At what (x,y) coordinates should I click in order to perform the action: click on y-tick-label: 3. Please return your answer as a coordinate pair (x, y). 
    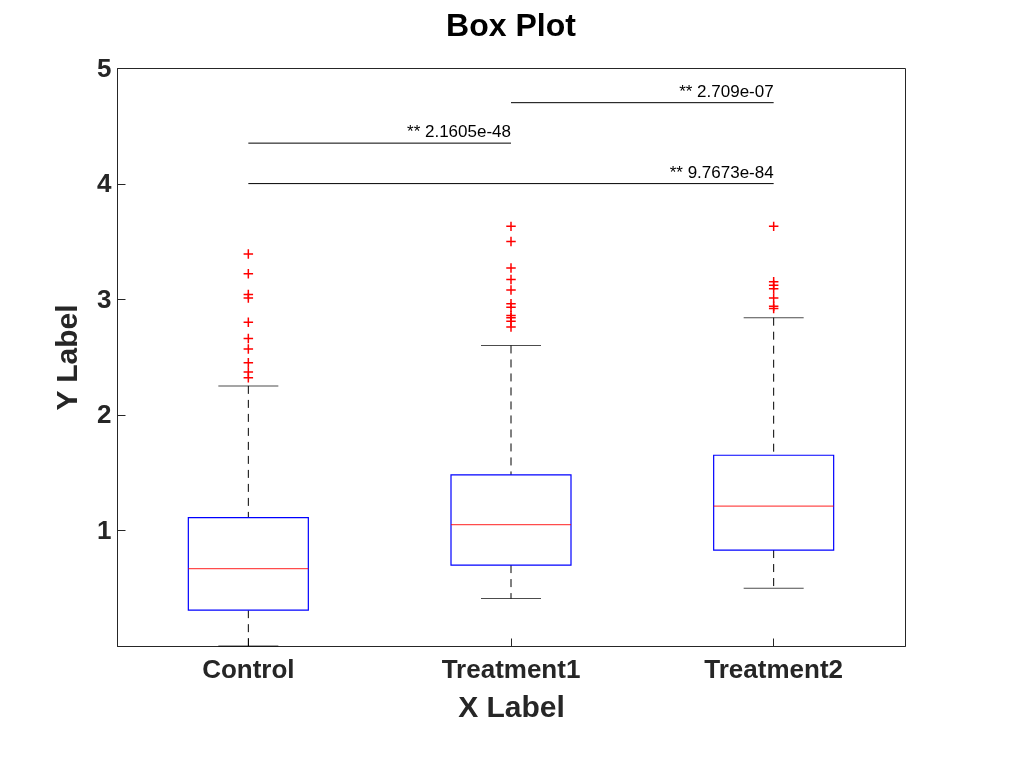
    Looking at the image, I should click on (104, 298).